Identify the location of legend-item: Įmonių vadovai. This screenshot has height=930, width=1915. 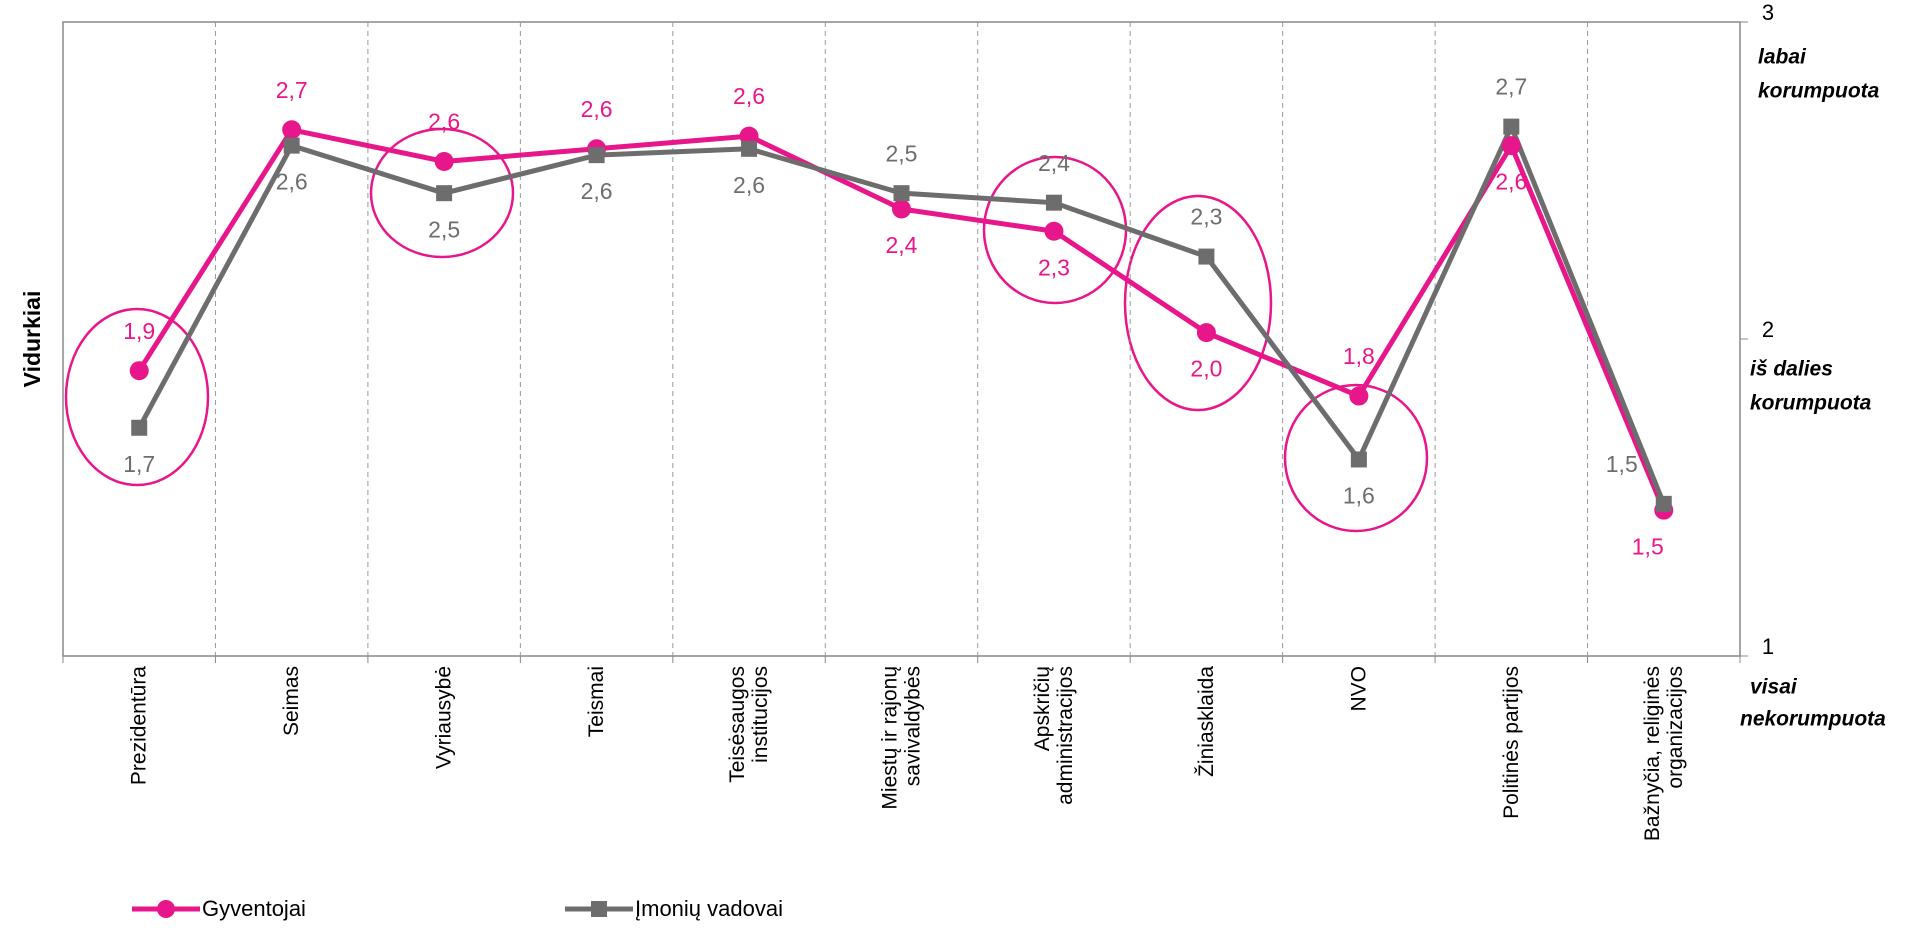
(673, 909).